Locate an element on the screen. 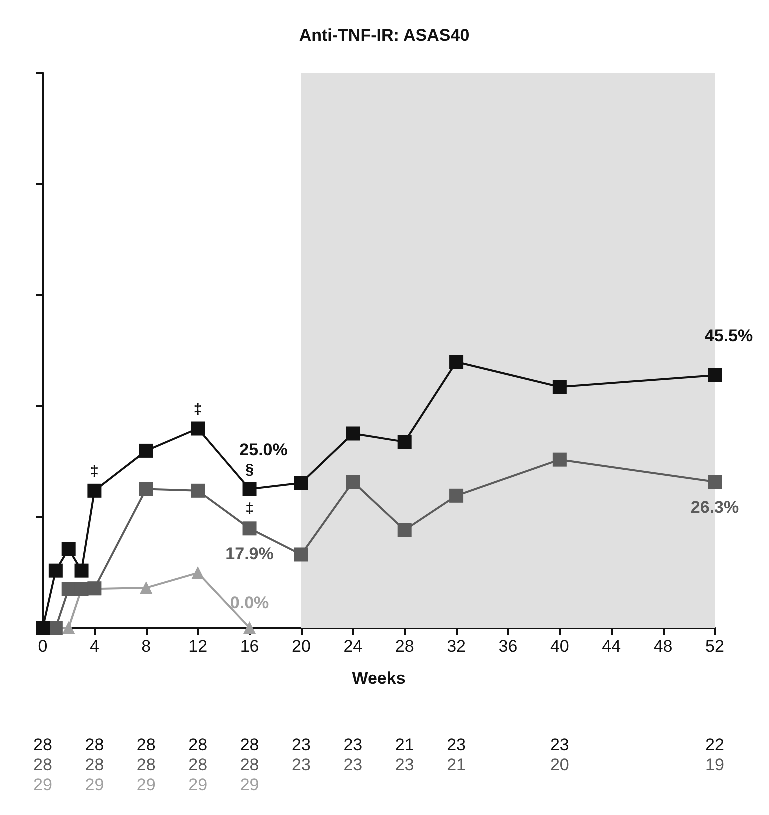 The image size is (769, 815). x-tick-label: 52 is located at coordinates (715, 646).